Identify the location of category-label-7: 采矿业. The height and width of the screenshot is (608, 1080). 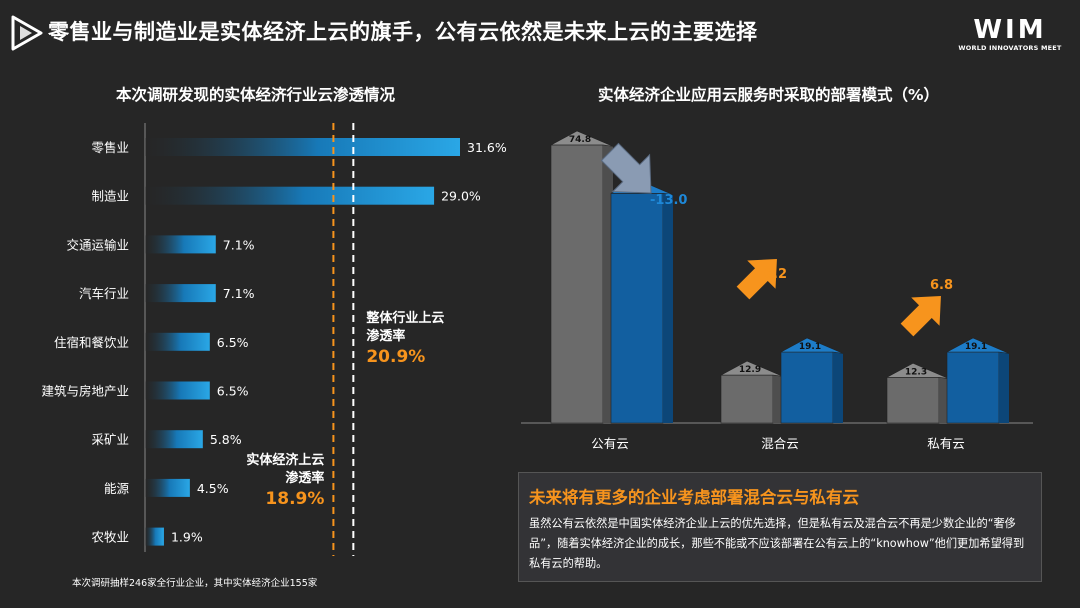
(110, 439).